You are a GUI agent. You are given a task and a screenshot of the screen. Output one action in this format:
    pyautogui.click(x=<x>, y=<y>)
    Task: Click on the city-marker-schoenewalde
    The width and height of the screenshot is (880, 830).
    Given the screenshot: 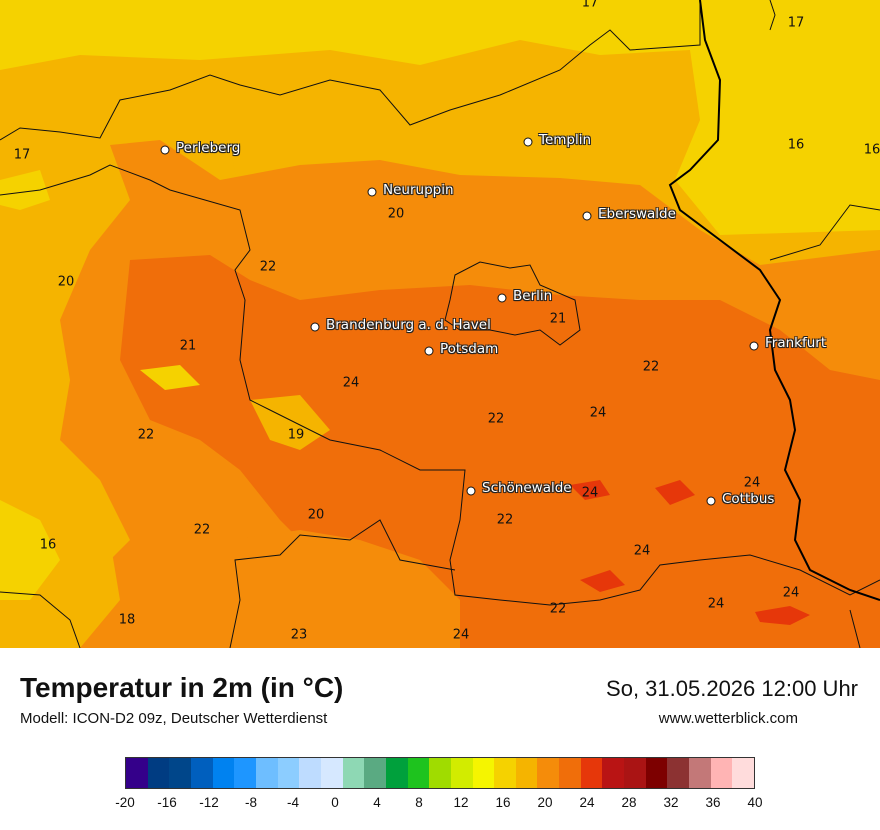 What is the action you would take?
    pyautogui.click(x=471, y=491)
    